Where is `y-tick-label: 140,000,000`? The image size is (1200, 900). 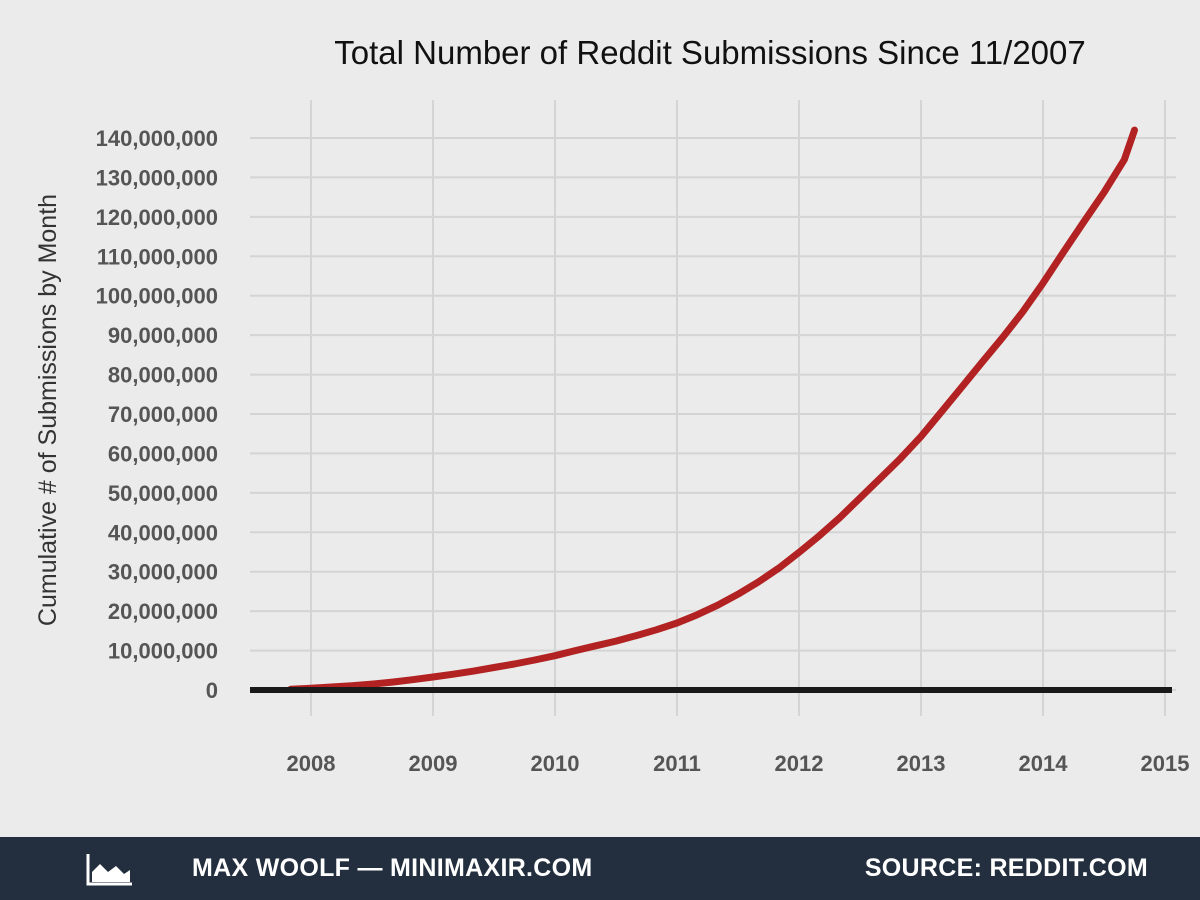
y-tick-label: 140,000,000 is located at coordinates (157, 138).